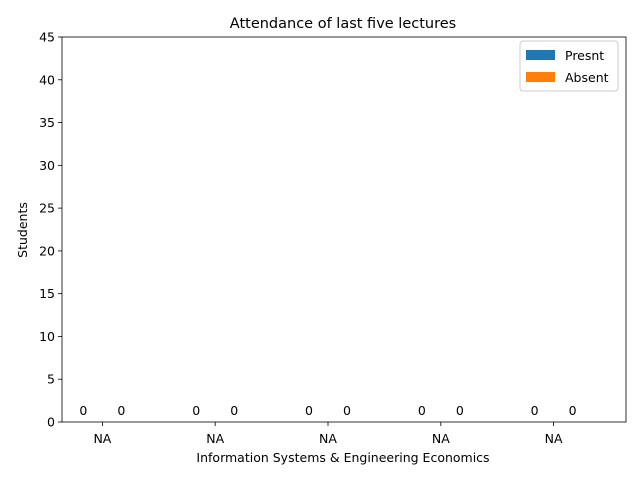 Image resolution: width=640 pixels, height=484 pixels. Describe the element at coordinates (47, 336) in the screenshot. I see `y-tick-label: 10` at that location.